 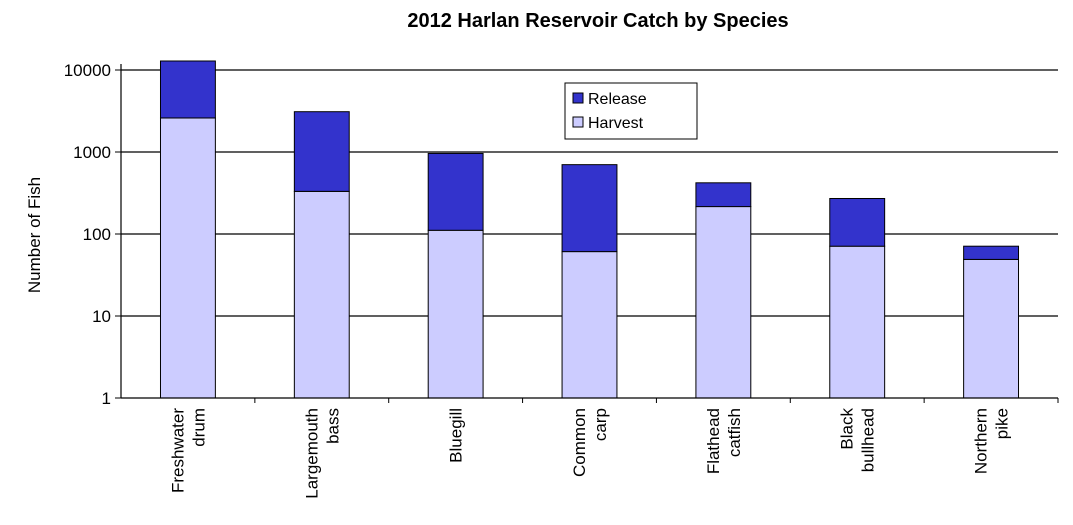 What do you see at coordinates (92, 152) in the screenshot?
I see `y-tick-label: 1000` at bounding box center [92, 152].